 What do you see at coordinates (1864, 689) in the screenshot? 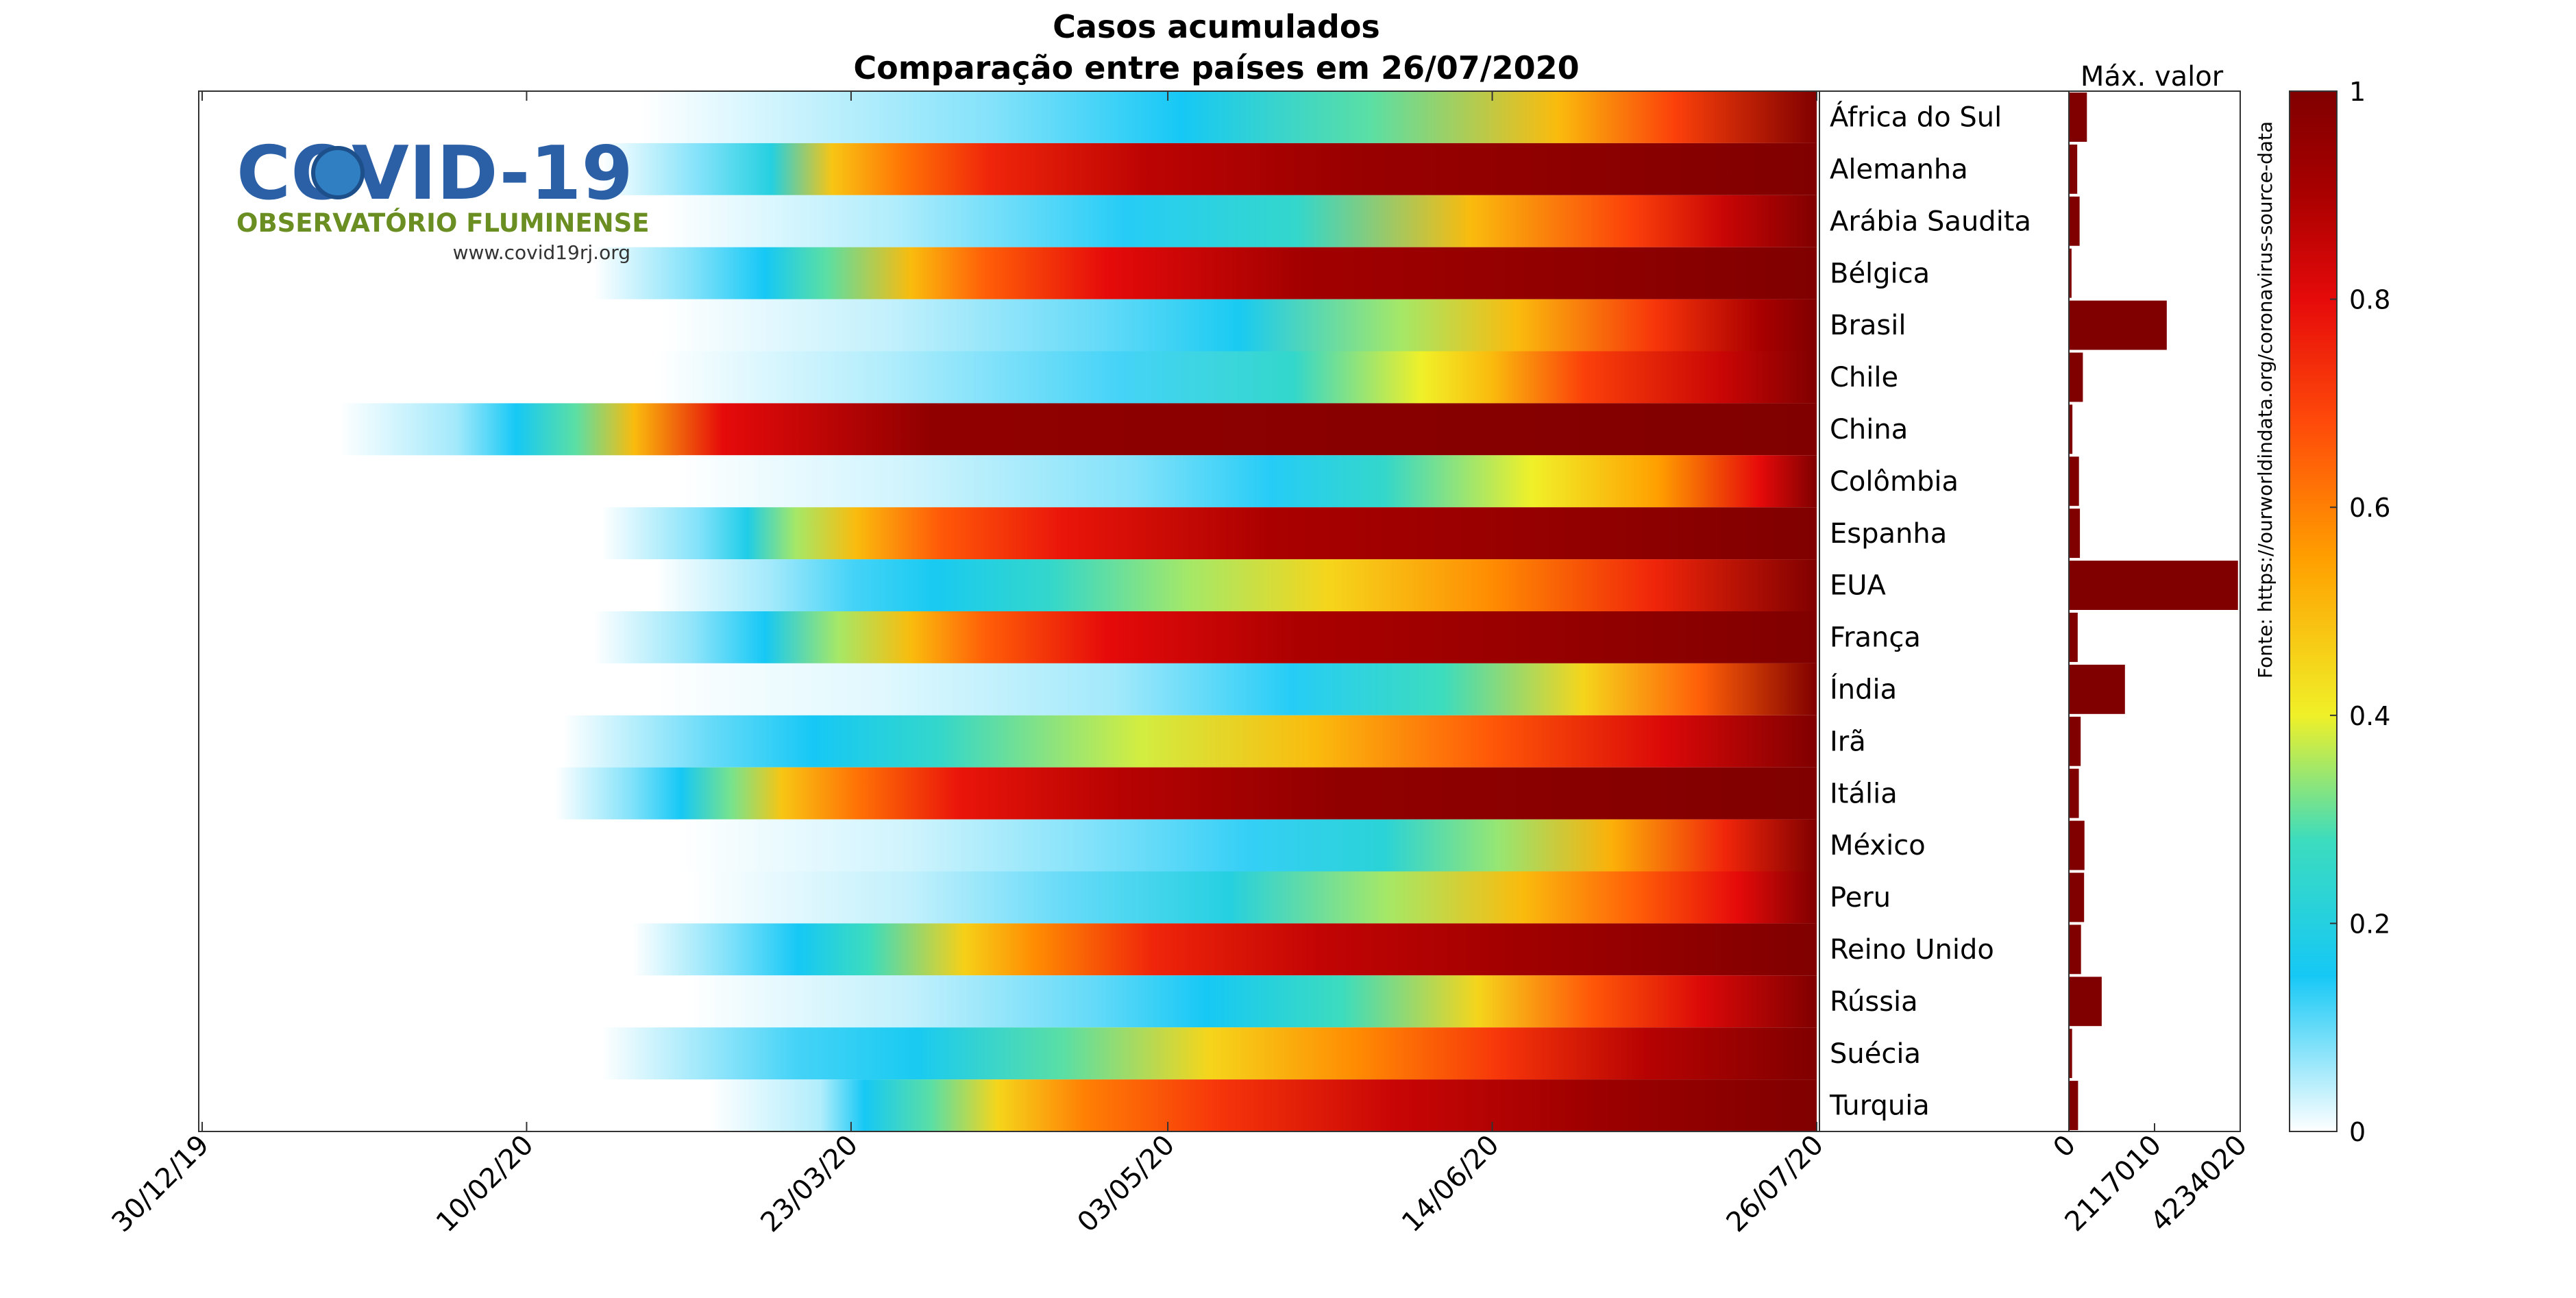
I see `country-label: Índia` at bounding box center [1864, 689].